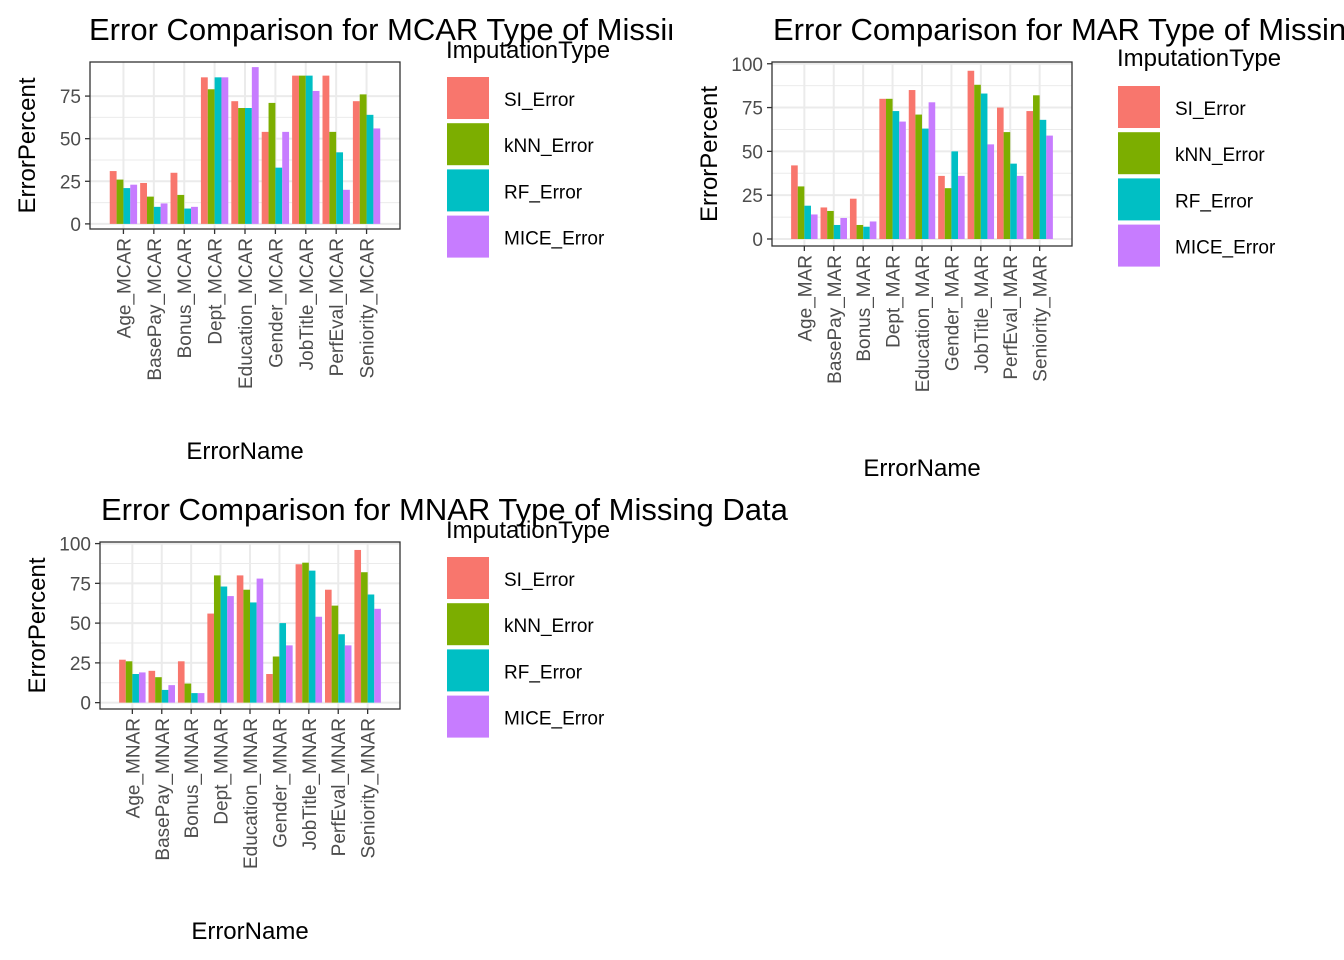  Describe the element at coordinates (1011, 317) in the screenshot. I see `x-tick-label: PerfEval_MAR` at that location.